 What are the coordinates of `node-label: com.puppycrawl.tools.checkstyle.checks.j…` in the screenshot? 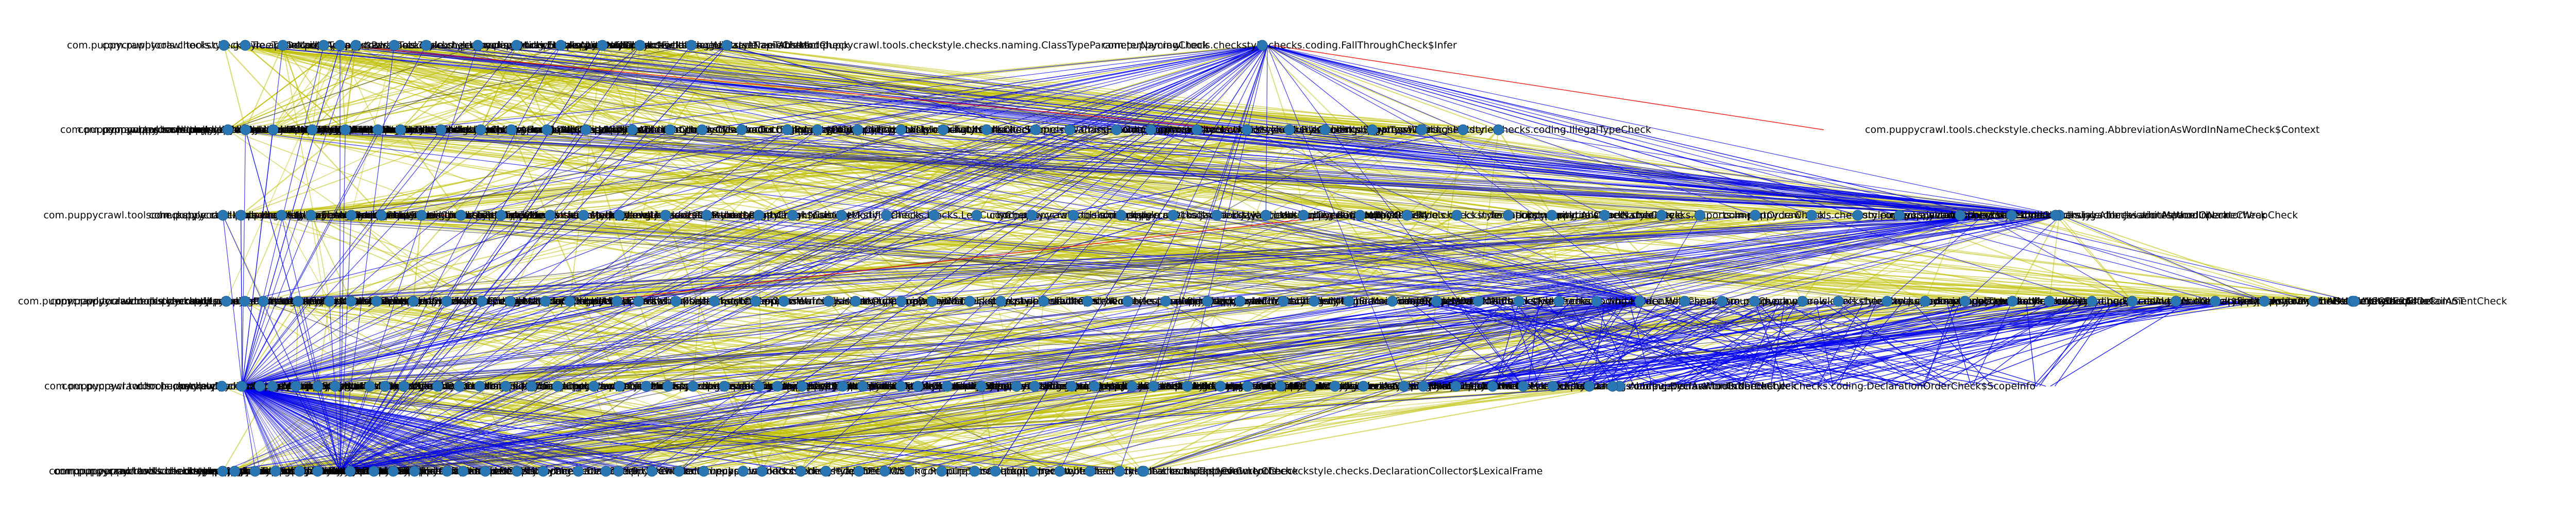 It's located at (695, 129).